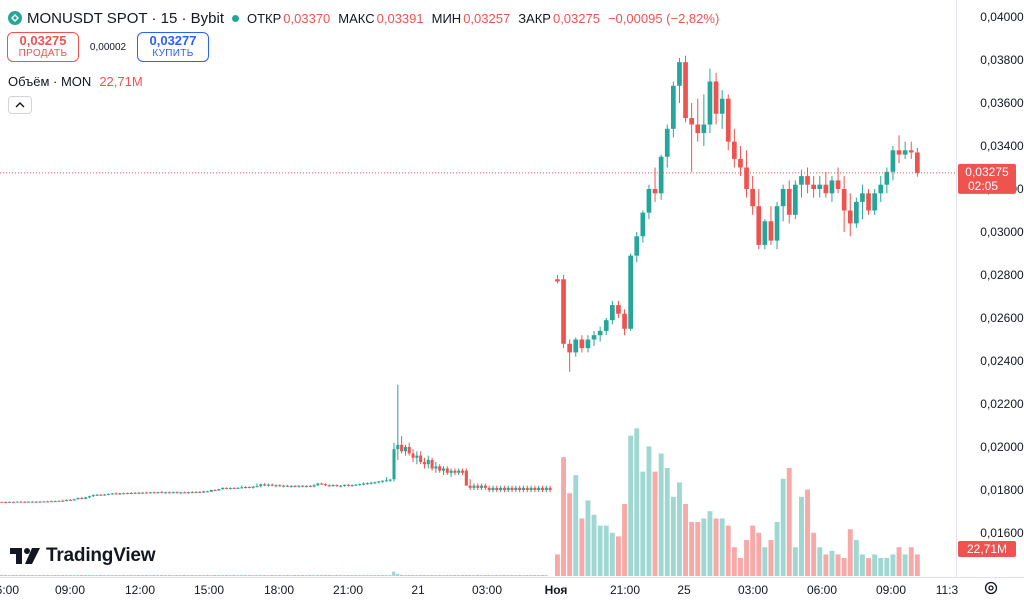 This screenshot has height=608, width=1024. What do you see at coordinates (173, 47) in the screenshot?
I see `buy-button: 0,03277 КУПИТЬ` at bounding box center [173, 47].